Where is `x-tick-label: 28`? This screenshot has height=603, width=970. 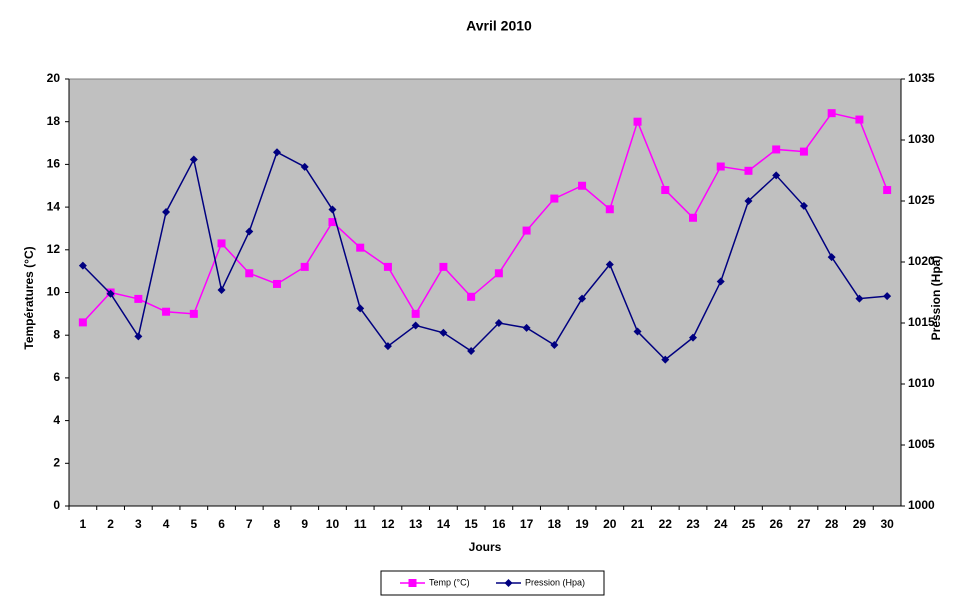 x-tick-label: 28 is located at coordinates (832, 524).